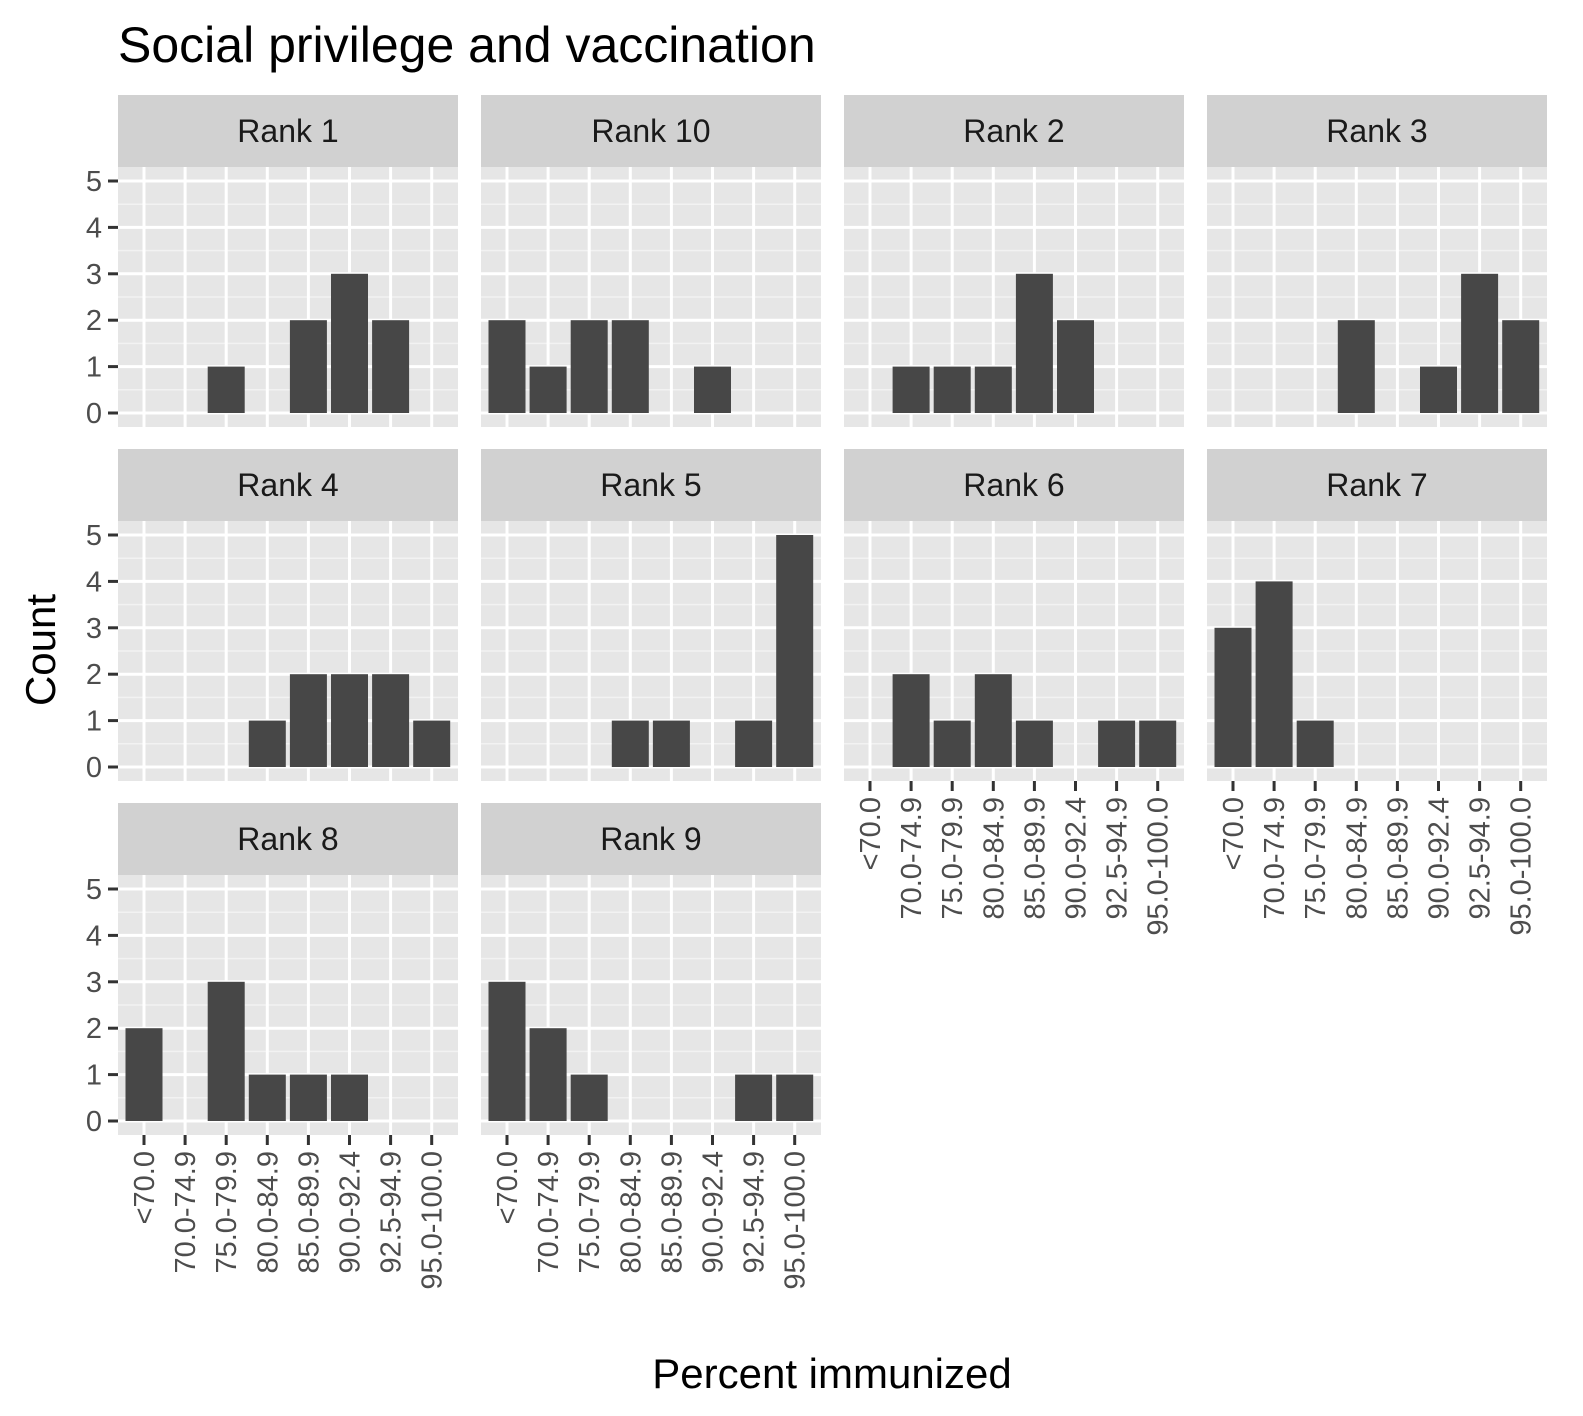  Describe the element at coordinates (272, 262) in the screenshot. I see `facet-panel: Rank 1 0 1 2 3 4 5` at that location.